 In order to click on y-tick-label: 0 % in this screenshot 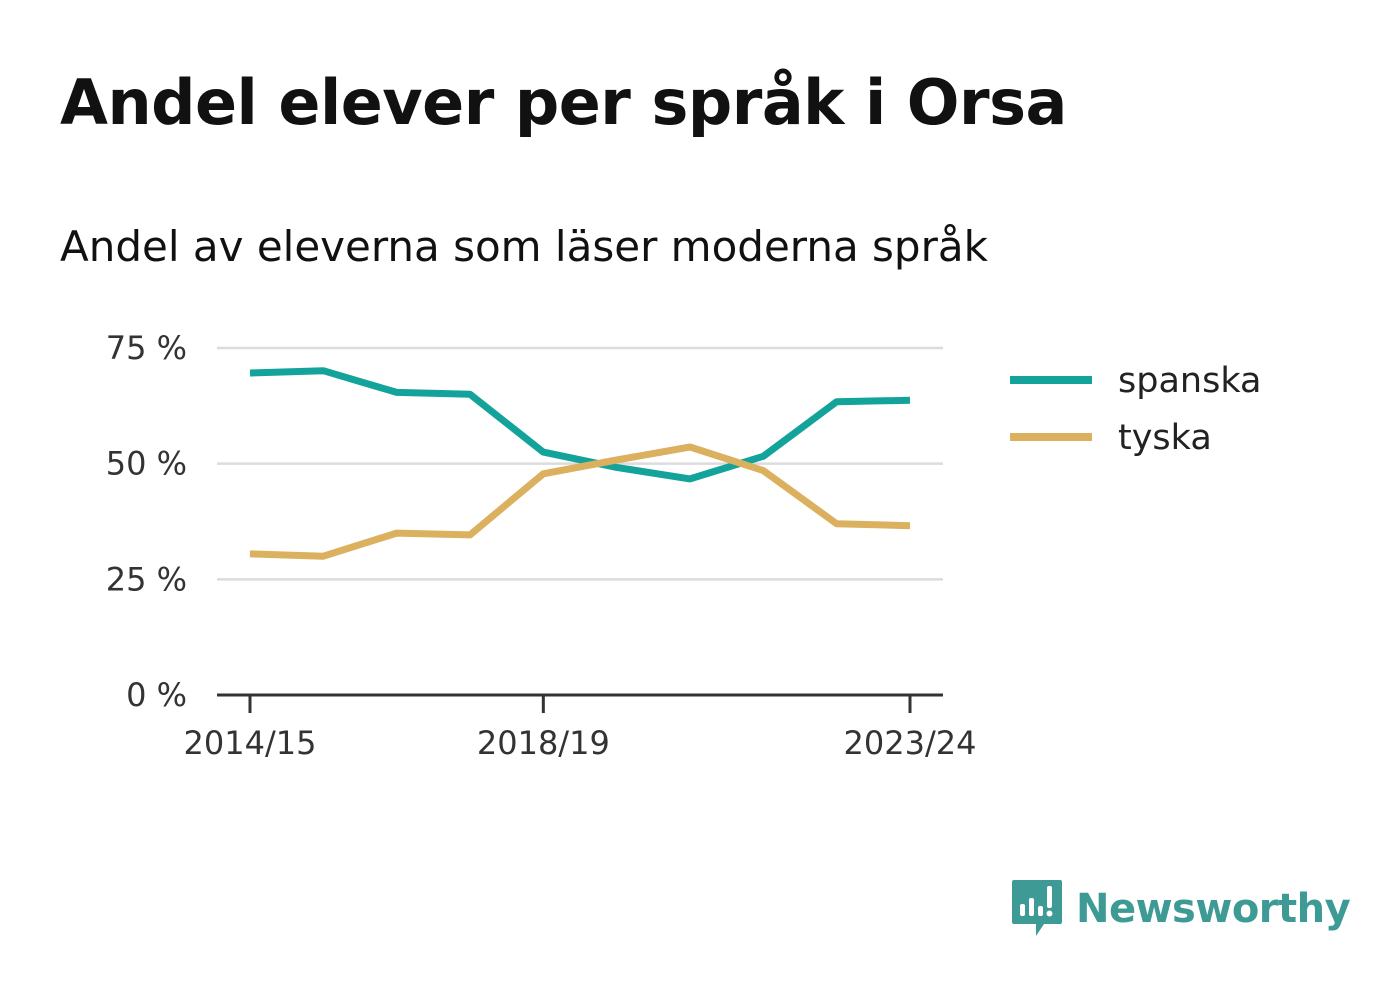, I will do `click(156, 695)`.